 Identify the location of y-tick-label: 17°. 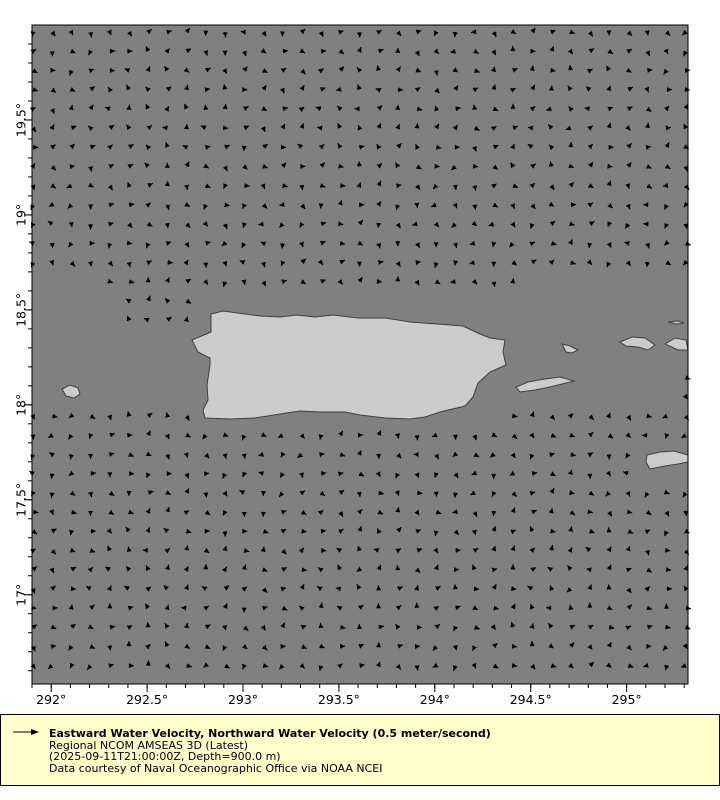
(21, 595).